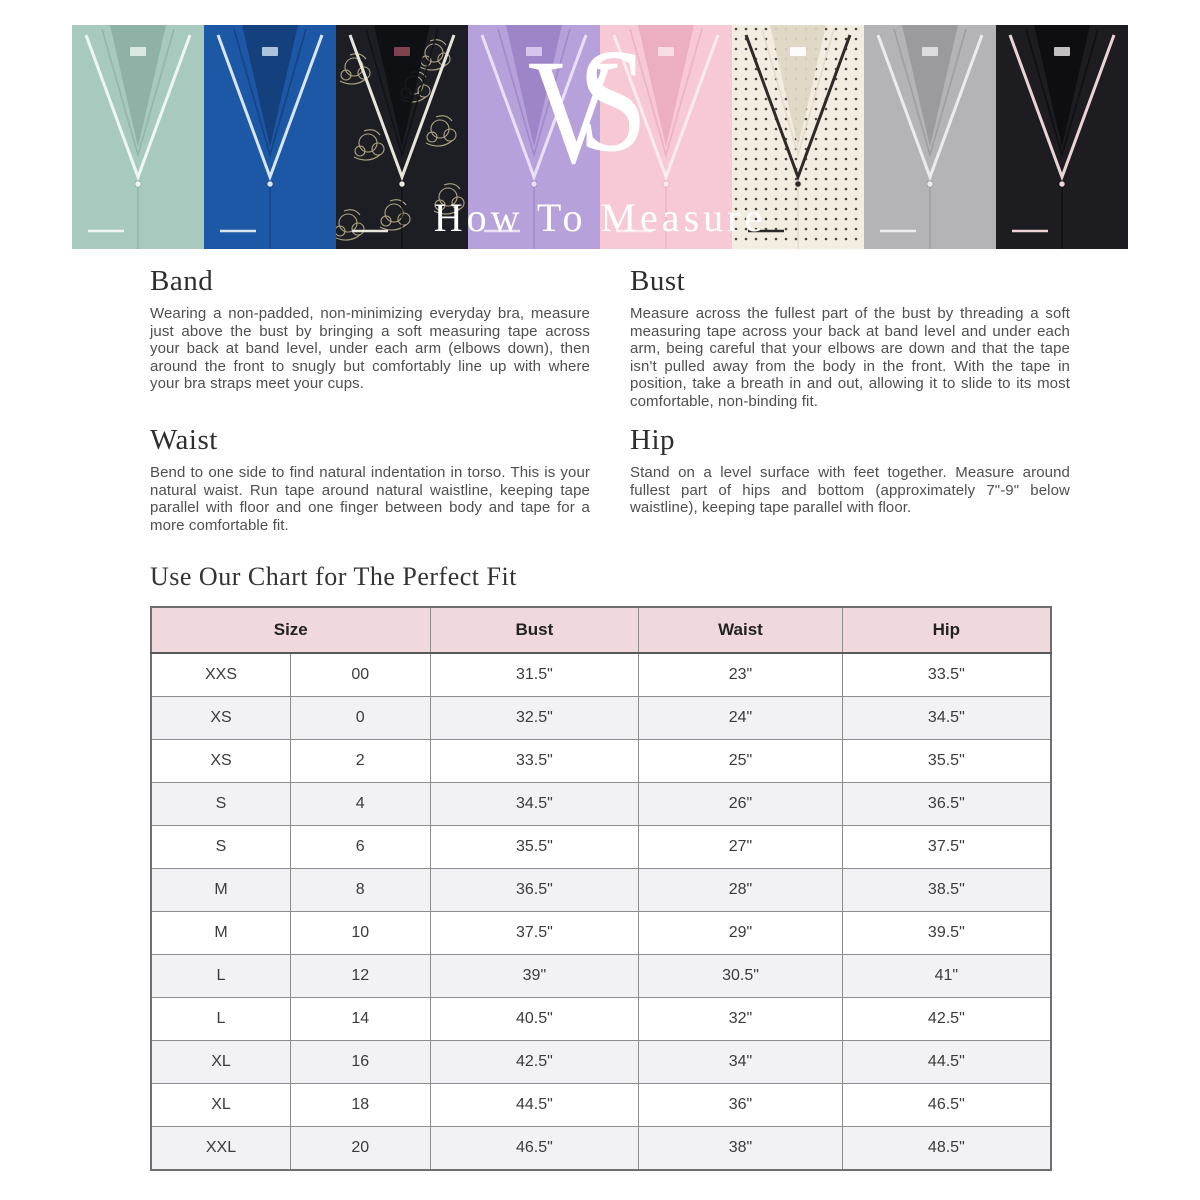 The height and width of the screenshot is (1200, 1200). I want to click on size-cell: 28", so click(740, 890).